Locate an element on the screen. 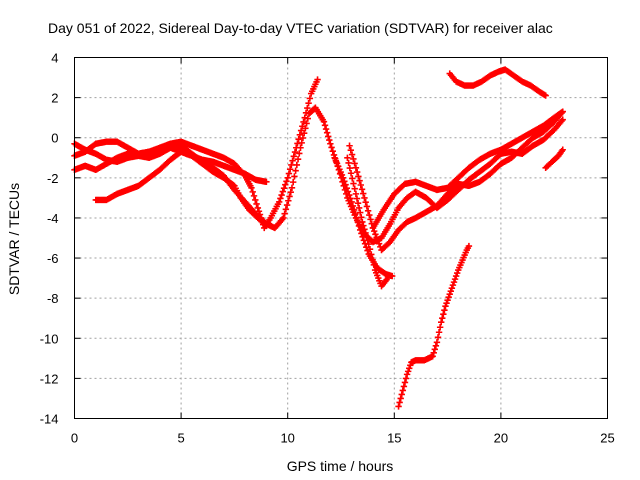 Image resolution: width=640 pixels, height=480 pixels. series-track-g is located at coordinates (456, 181).